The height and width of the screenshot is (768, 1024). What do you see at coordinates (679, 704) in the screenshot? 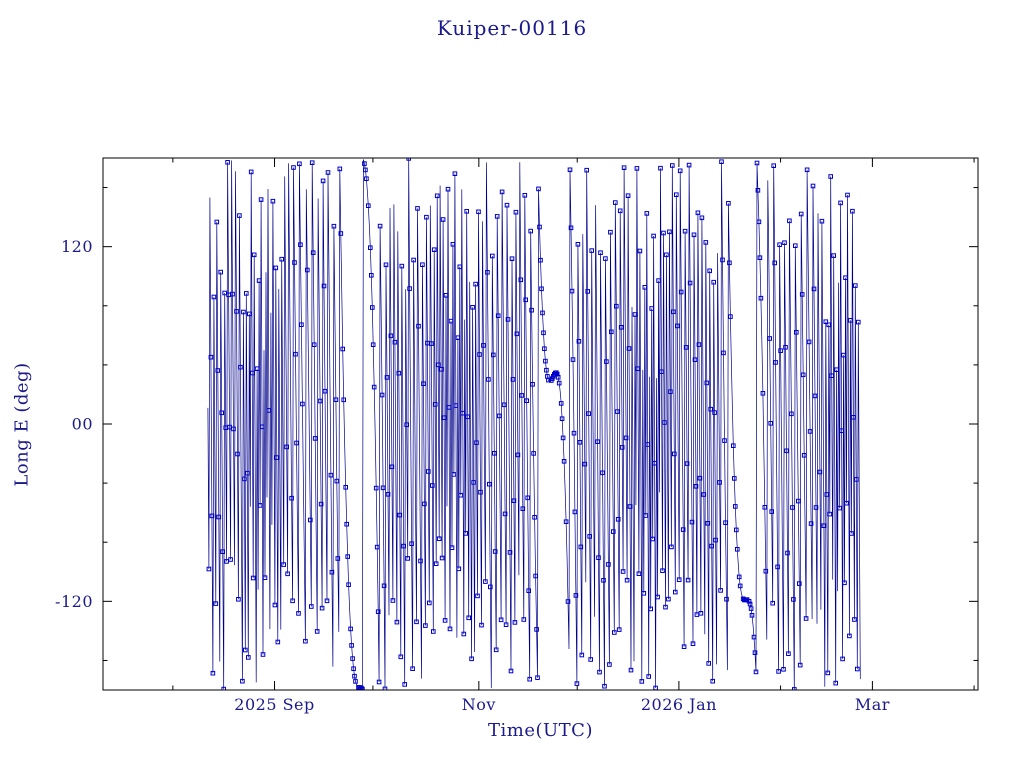
I see `x-tick-label: 2026 Jan` at bounding box center [679, 704].